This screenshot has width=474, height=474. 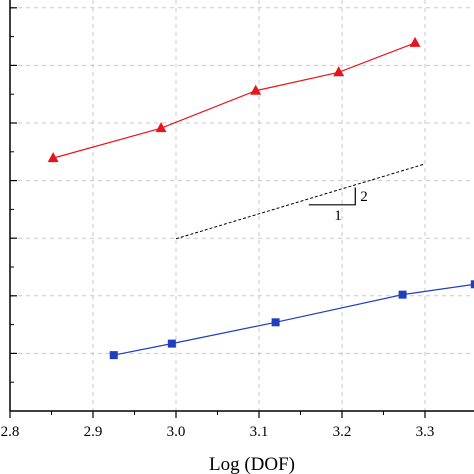 I want to click on series-line, so click(x=293, y=319).